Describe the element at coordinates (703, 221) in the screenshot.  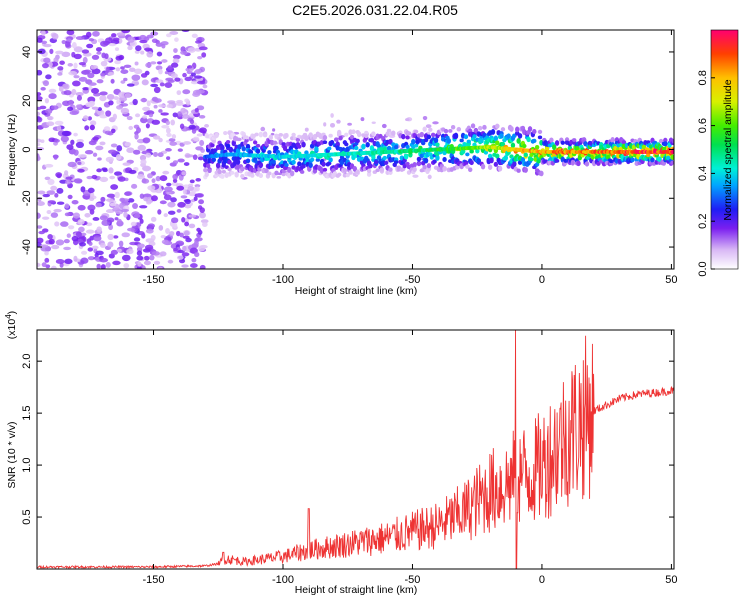
I see `colorbar-tick-label: 0.2` at that location.